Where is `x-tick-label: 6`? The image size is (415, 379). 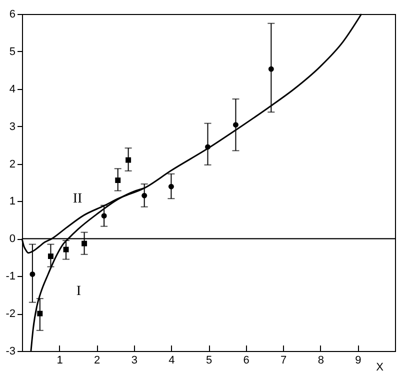
x-tick-label: 6 is located at coordinates (246, 360).